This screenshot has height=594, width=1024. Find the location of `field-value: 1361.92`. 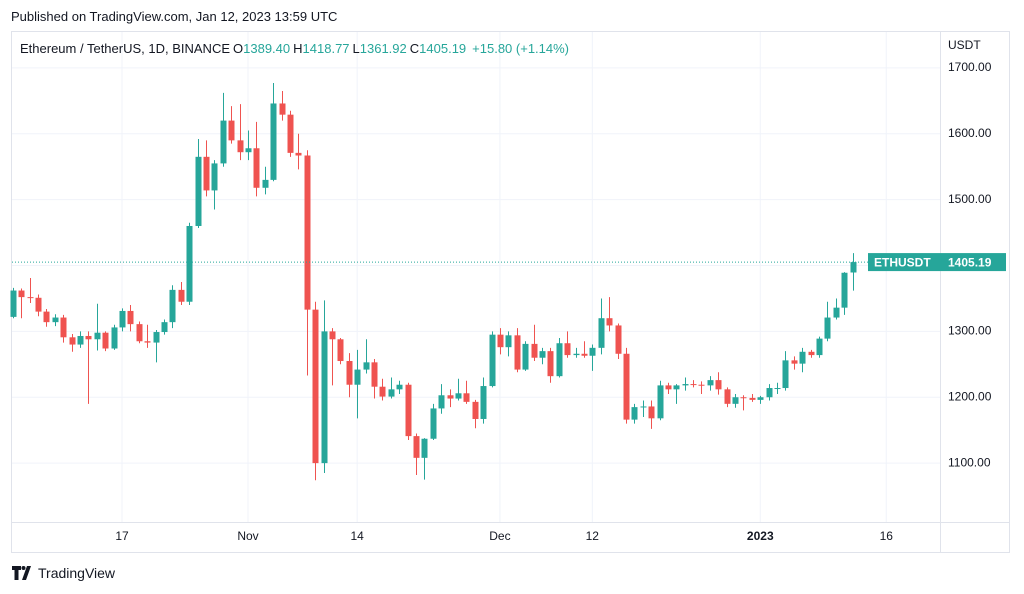

field-value: 1361.92 is located at coordinates (383, 48).